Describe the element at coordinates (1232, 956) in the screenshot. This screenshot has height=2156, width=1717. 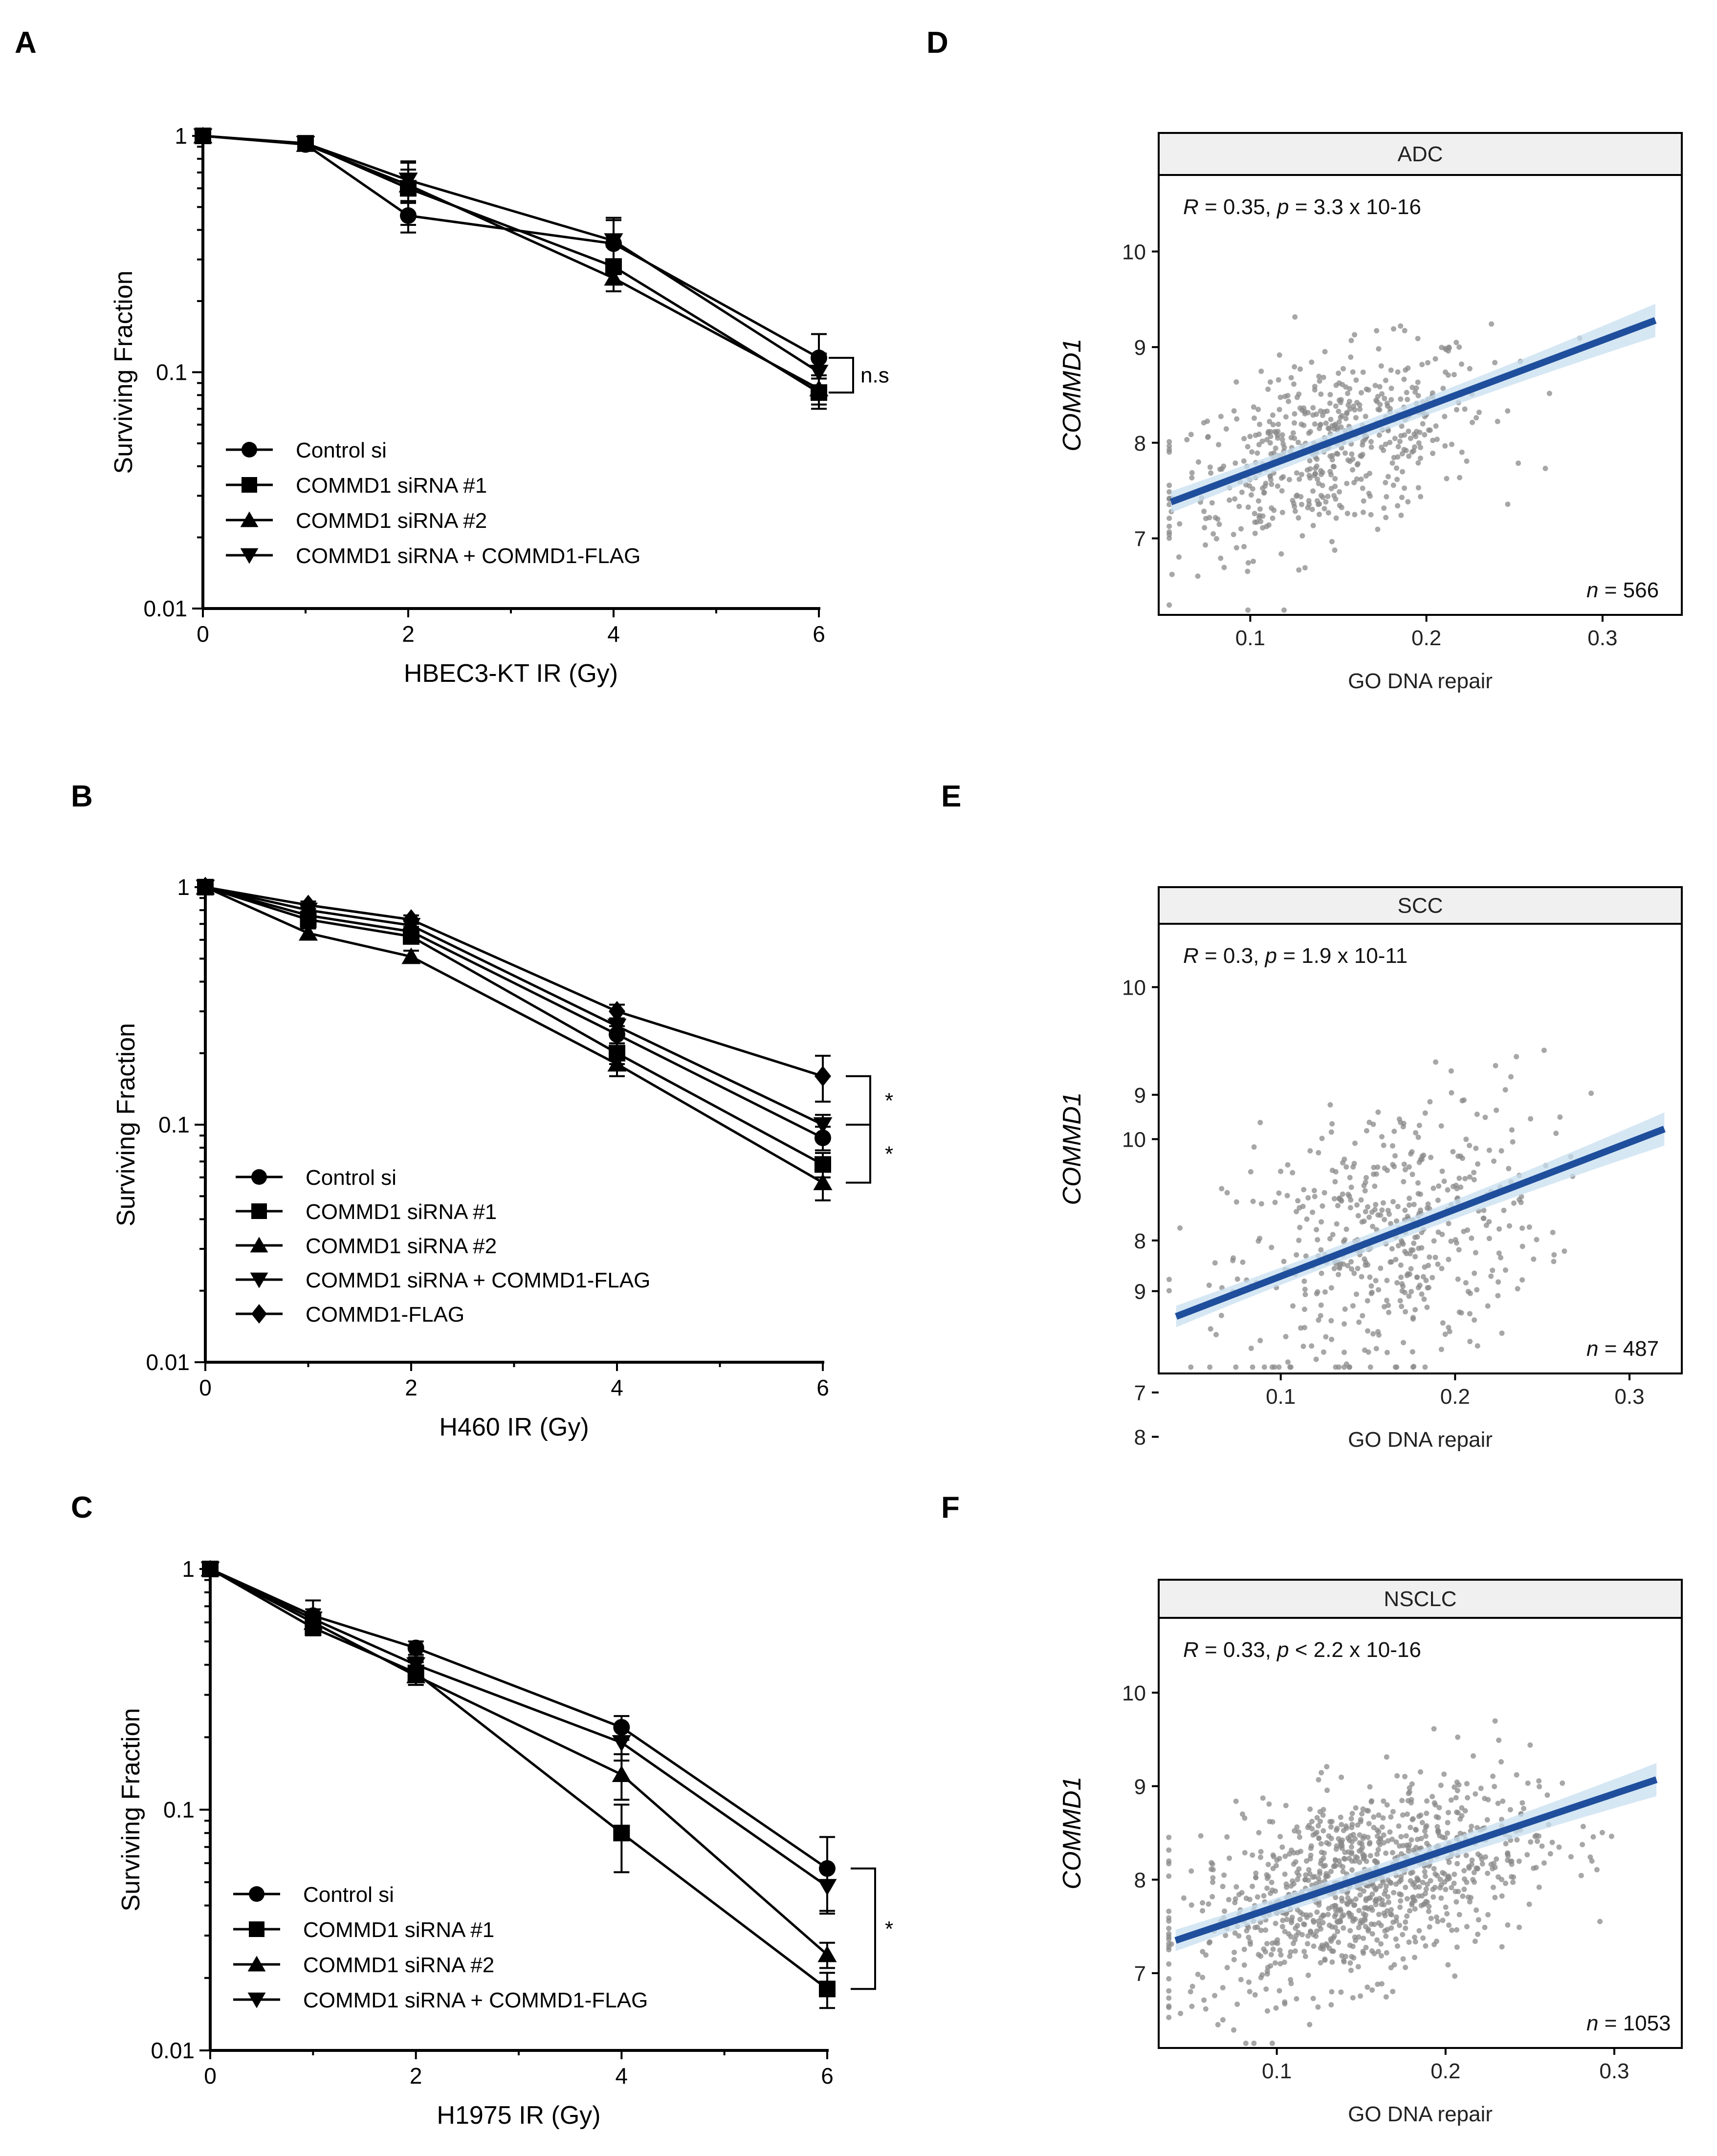
I see `stat-r-value: = 0.3,` at that location.